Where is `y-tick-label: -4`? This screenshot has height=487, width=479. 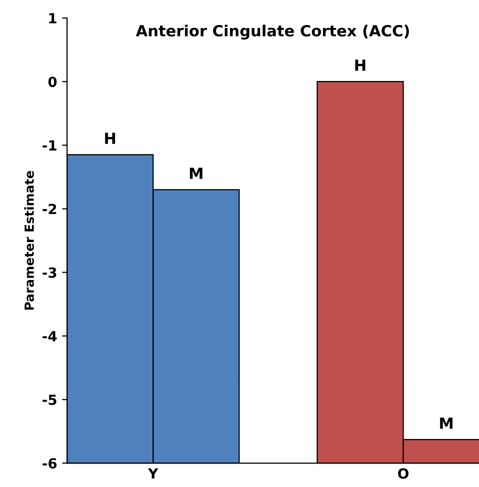 y-tick-label: -4 is located at coordinates (49, 336).